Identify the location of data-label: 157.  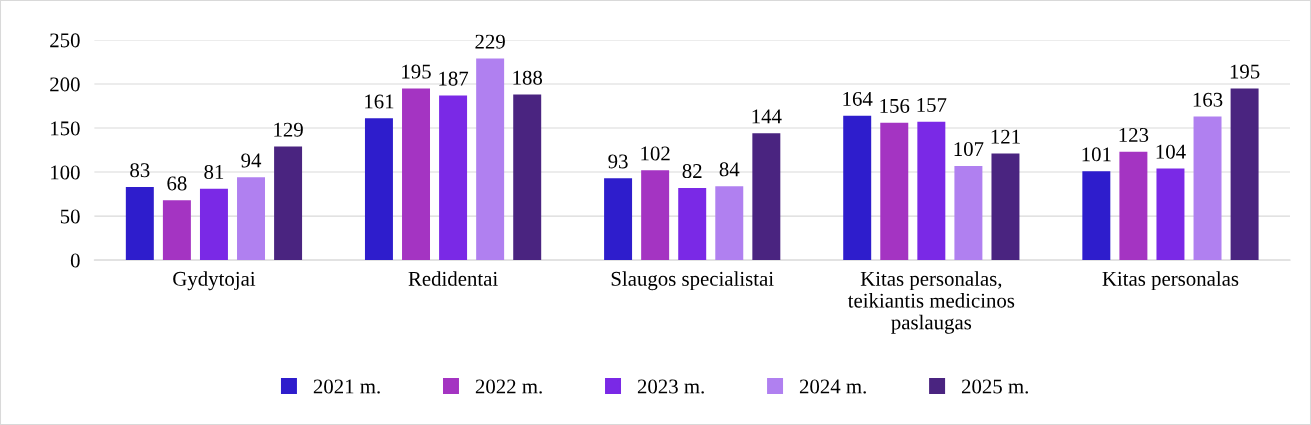
(932, 105).